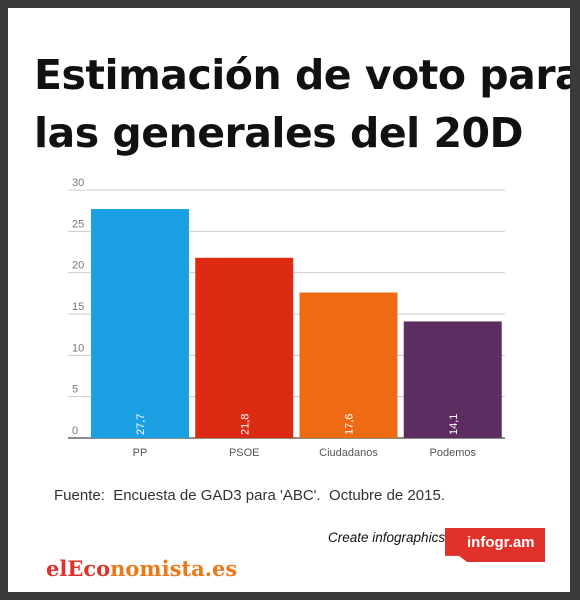  I want to click on infogram-badge-background, so click(495, 545).